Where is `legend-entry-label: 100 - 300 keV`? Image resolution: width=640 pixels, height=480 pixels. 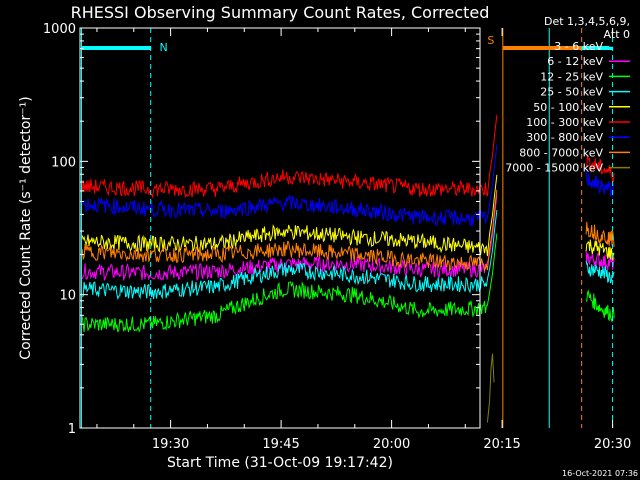
legend-entry-label: 100 - 300 keV is located at coordinates (564, 122).